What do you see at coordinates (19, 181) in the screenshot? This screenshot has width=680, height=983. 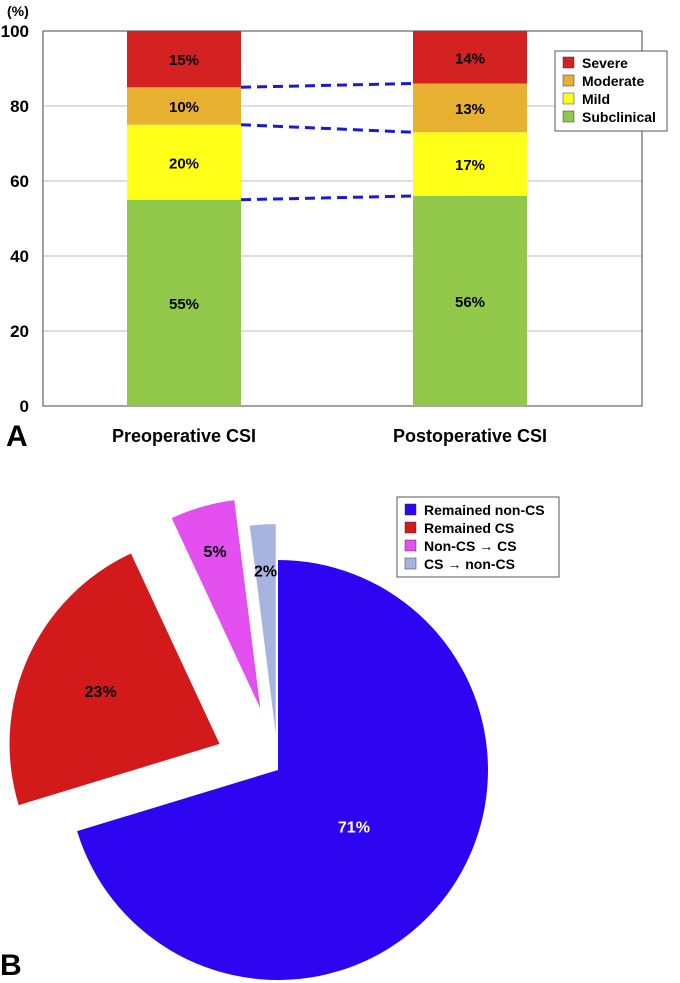 I see `y-tick-label: 60` at bounding box center [19, 181].